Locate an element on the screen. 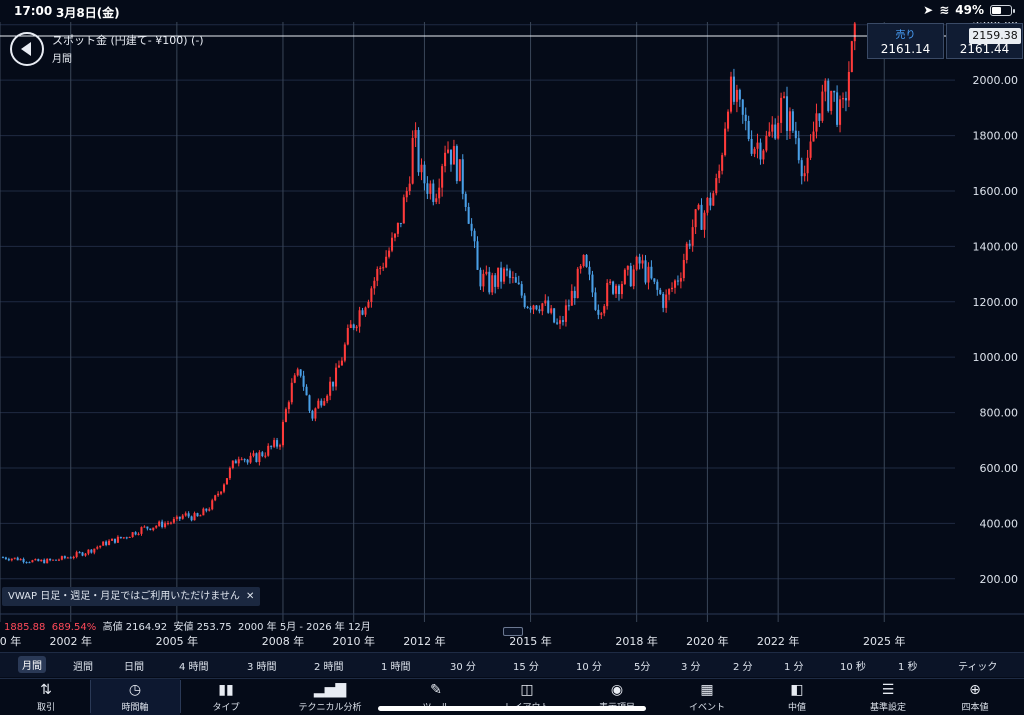 Image resolution: width=1024 pixels, height=715 pixels. toolbar-clock-button: ◷ 時間軸 is located at coordinates (135, 697).